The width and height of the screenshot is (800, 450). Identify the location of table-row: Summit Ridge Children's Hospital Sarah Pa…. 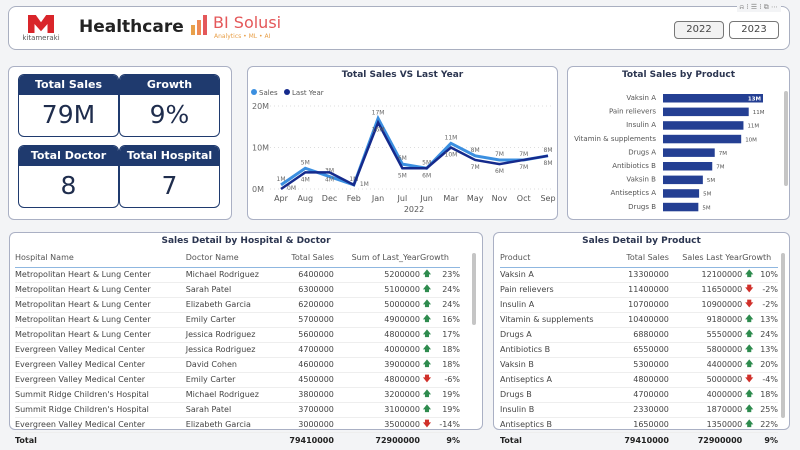
(237, 410).